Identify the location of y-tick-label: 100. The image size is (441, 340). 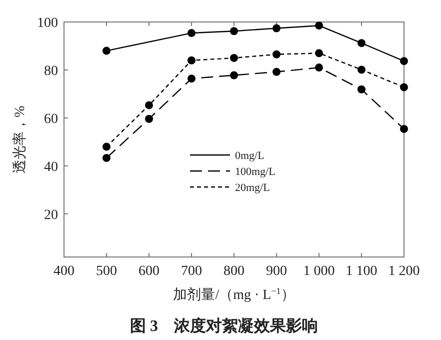
(47, 23).